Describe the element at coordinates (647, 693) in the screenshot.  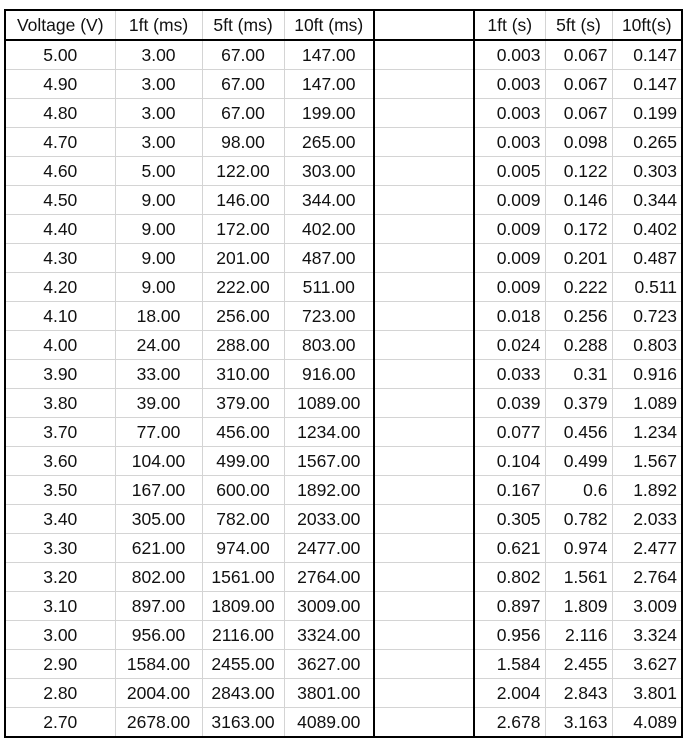
I see `table-cell: 3.801` at that location.